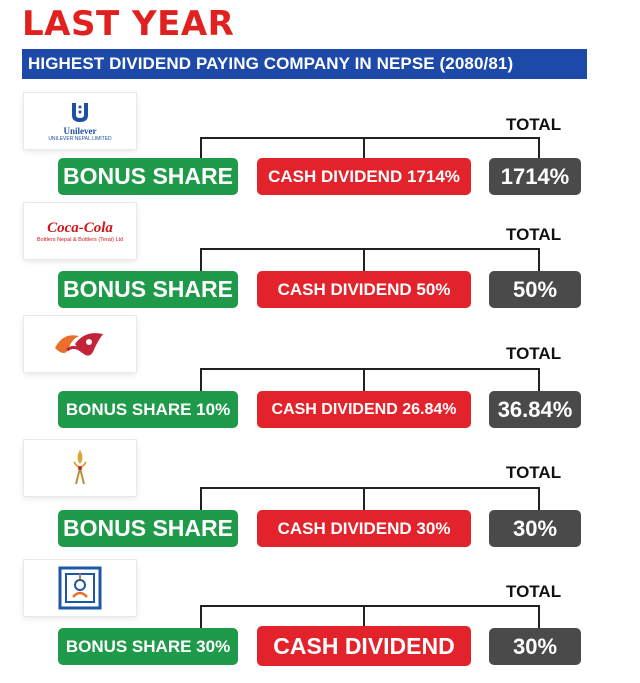 This screenshot has width=640, height=683. Describe the element at coordinates (535, 409) in the screenshot. I see `total-box: 36.84%` at that location.